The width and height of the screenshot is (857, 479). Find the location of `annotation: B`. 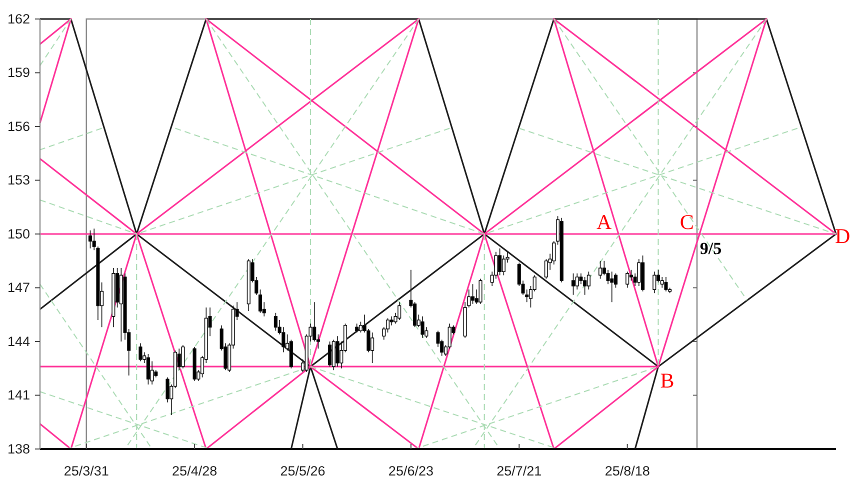

annotation: B is located at coordinates (667, 380).